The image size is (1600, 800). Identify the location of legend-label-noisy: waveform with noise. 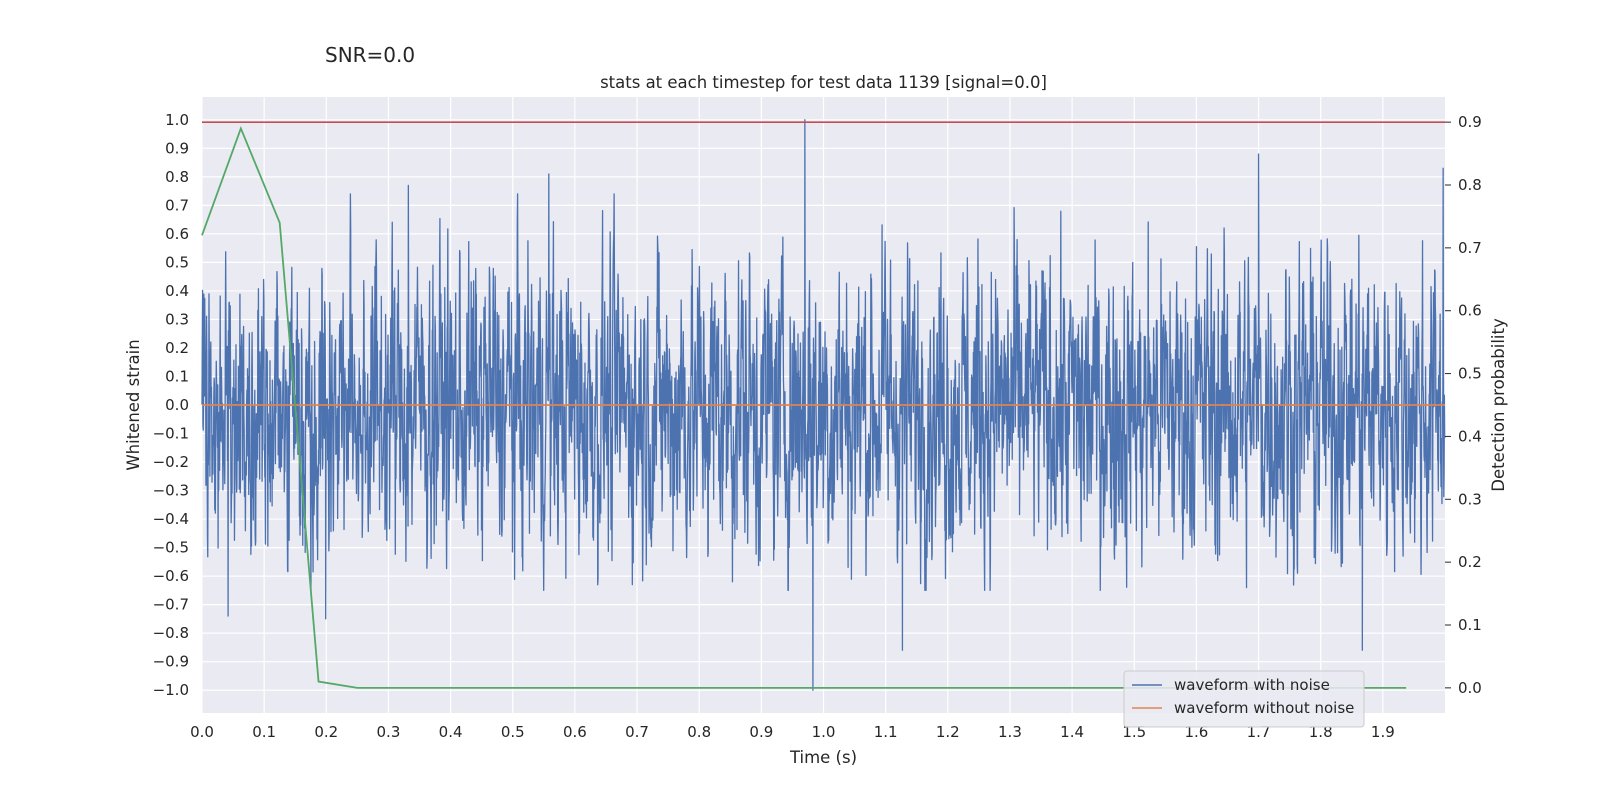
(1252, 685).